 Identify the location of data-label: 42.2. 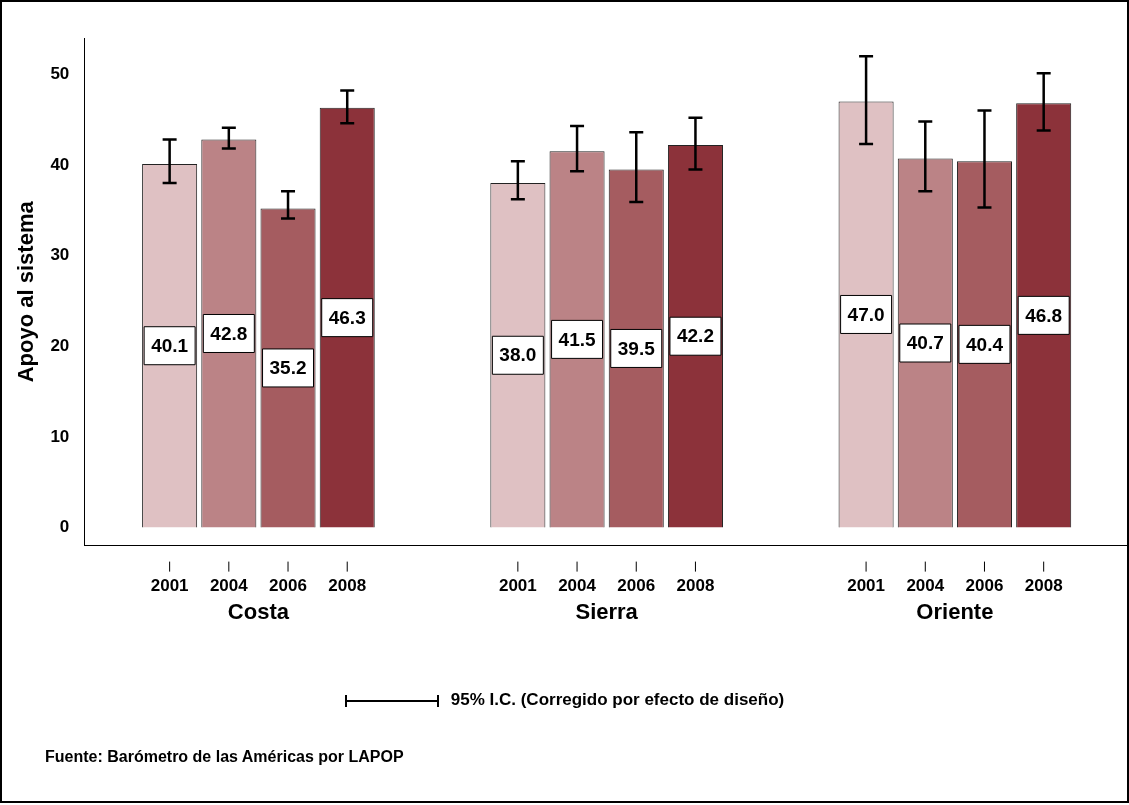
(695, 336).